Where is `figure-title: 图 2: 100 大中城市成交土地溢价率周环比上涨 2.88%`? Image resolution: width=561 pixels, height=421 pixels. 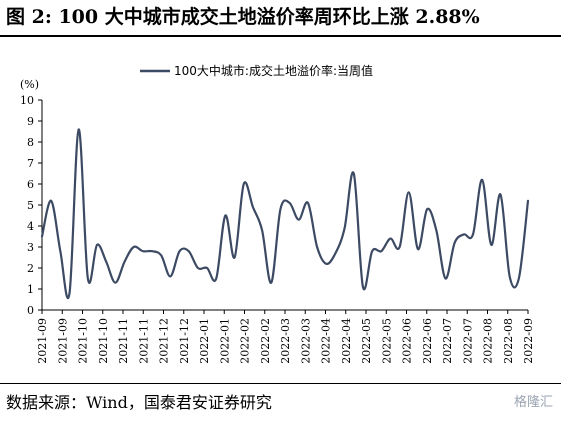 figure-title: 图 2: 100 大中城市成交土地溢价率周环比上涨 2.88% is located at coordinates (243, 17).